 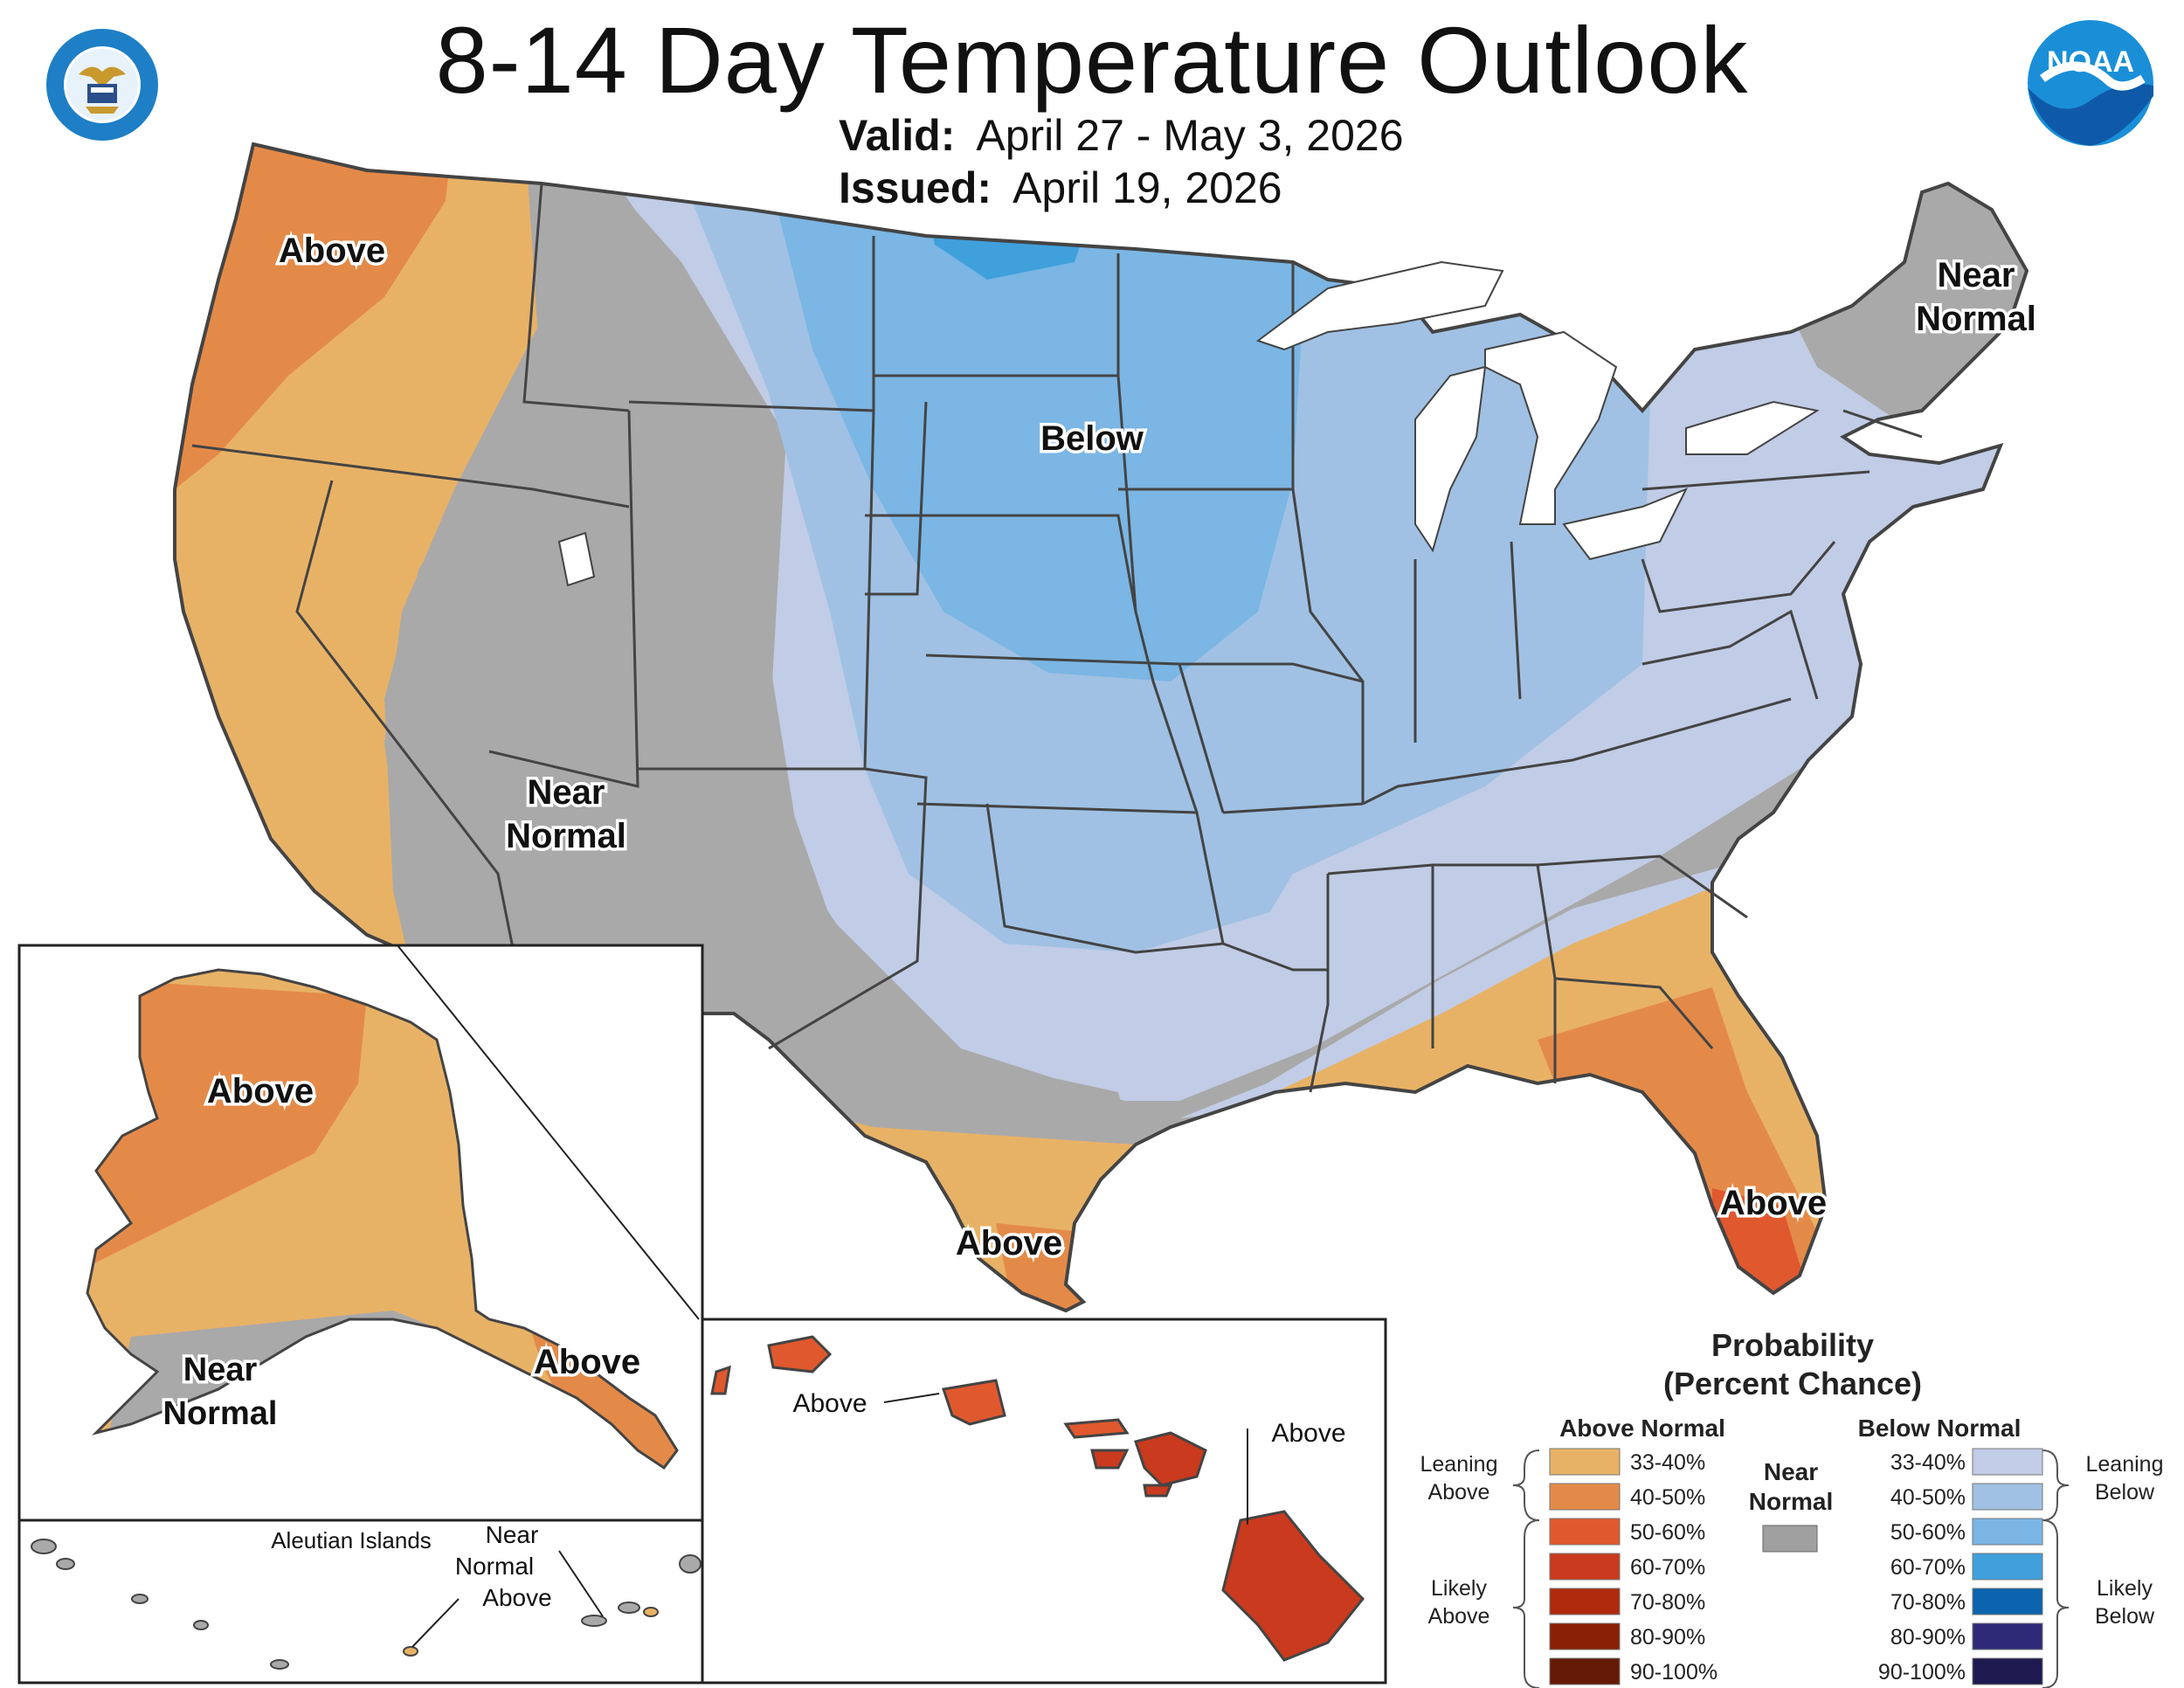 I want to click on issued-label: Issued:, so click(x=915, y=187).